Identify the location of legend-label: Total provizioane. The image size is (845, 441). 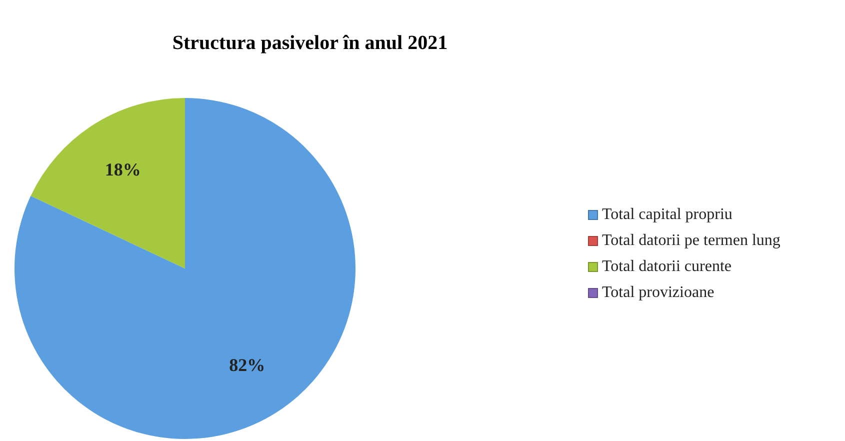
(658, 293).